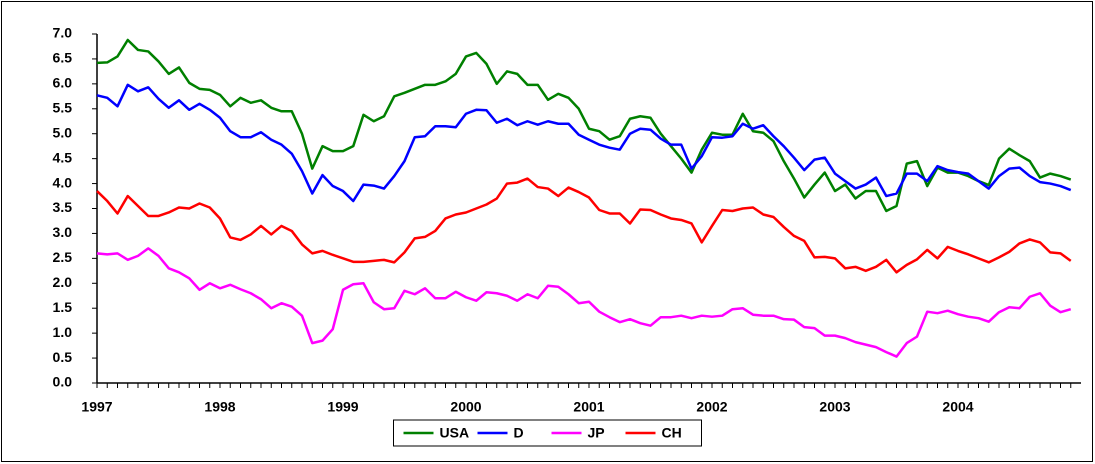  What do you see at coordinates (63, 182) in the screenshot?
I see `y-tick-label: 4.0` at bounding box center [63, 182].